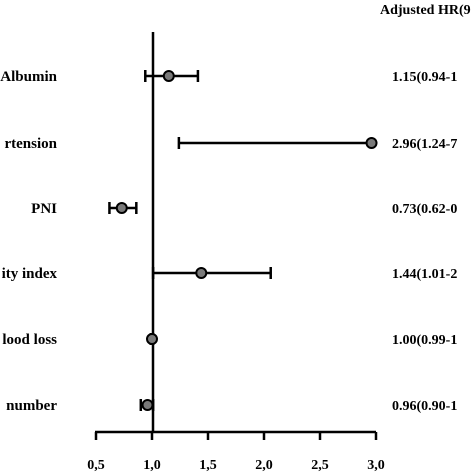 This screenshot has height=474, width=474. I want to click on x-tick-label: 1,5, so click(208, 465).